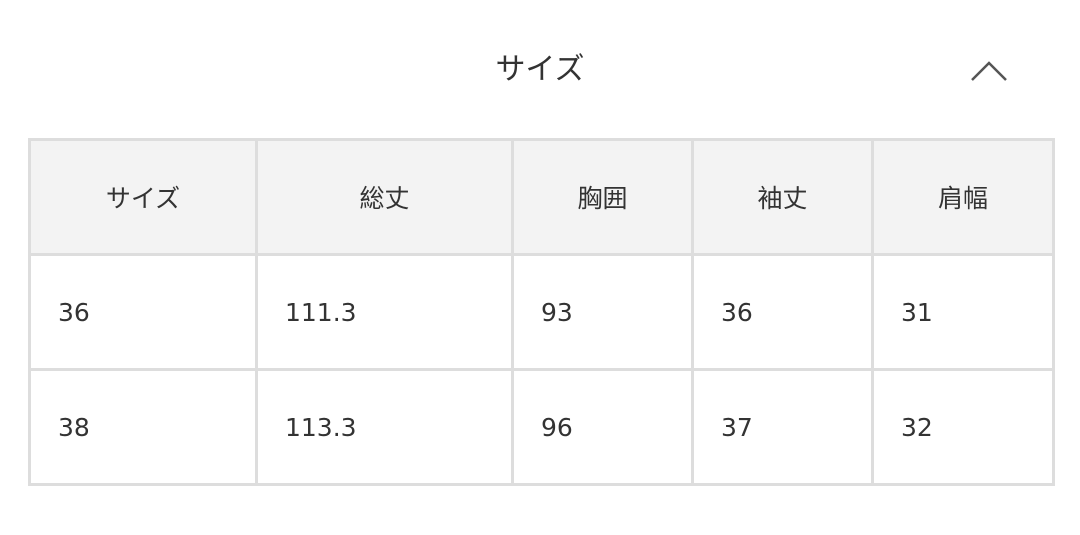 This screenshot has width=1080, height=535. What do you see at coordinates (384, 312) in the screenshot?
I see `table-cell: 111.3` at bounding box center [384, 312].